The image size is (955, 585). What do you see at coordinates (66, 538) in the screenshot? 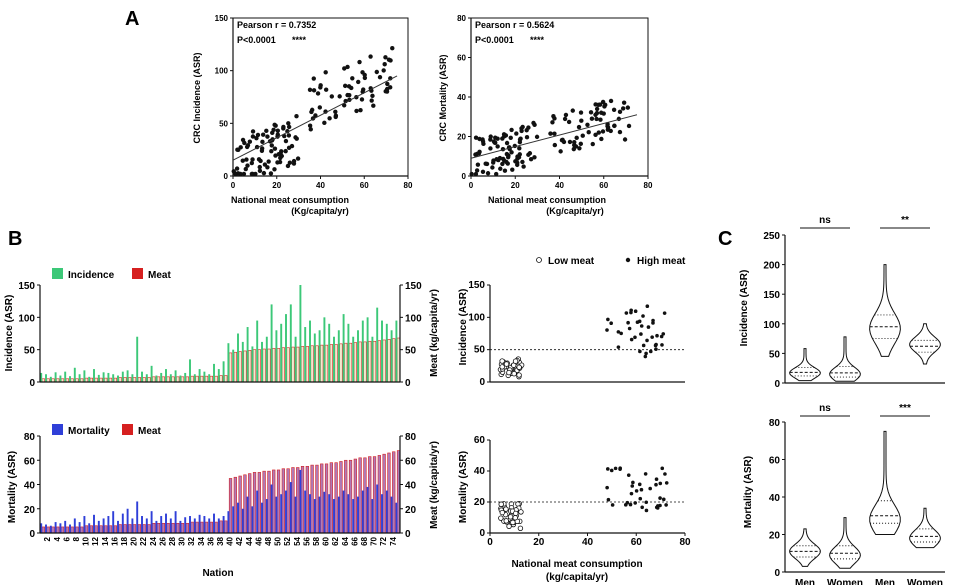
I see `b2-xtick-label: 6` at bounding box center [66, 538].